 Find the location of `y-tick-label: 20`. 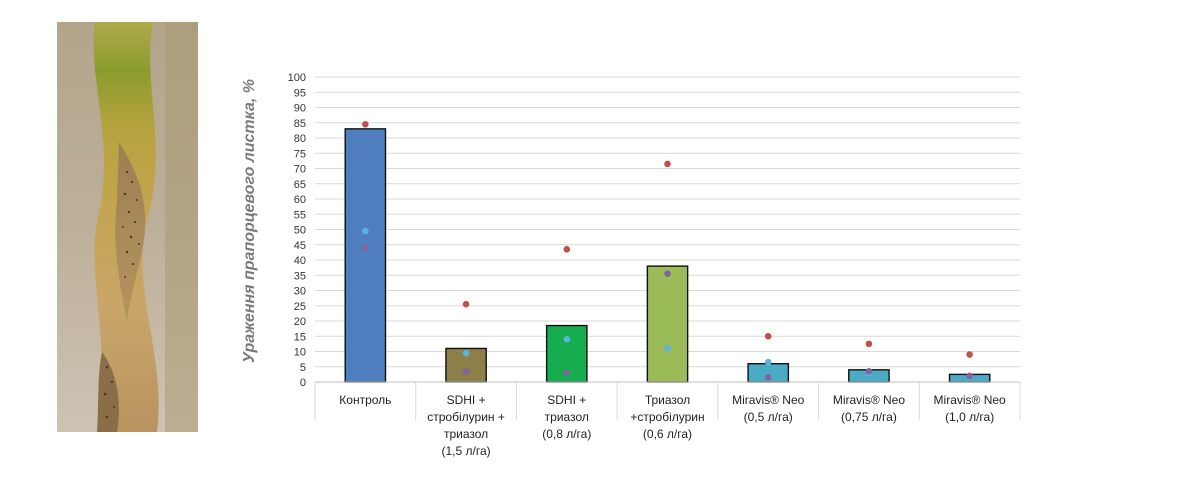

y-tick-label: 20 is located at coordinates (300, 322).